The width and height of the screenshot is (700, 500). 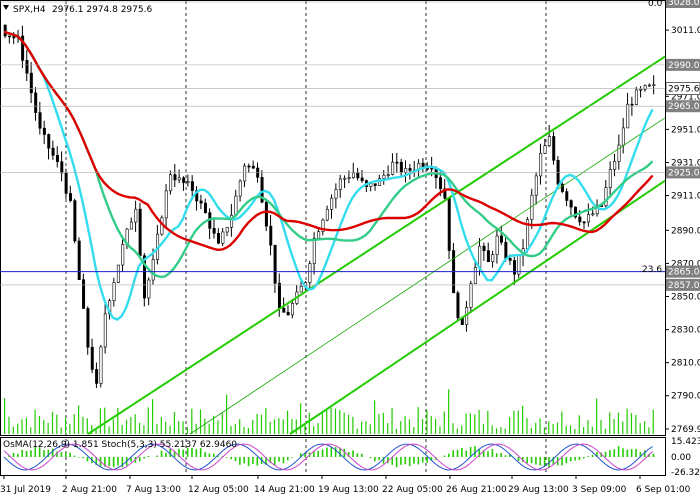 What do you see at coordinates (685, 473) in the screenshot?
I see `indicator-axis-label: -26.329` at bounding box center [685, 473].